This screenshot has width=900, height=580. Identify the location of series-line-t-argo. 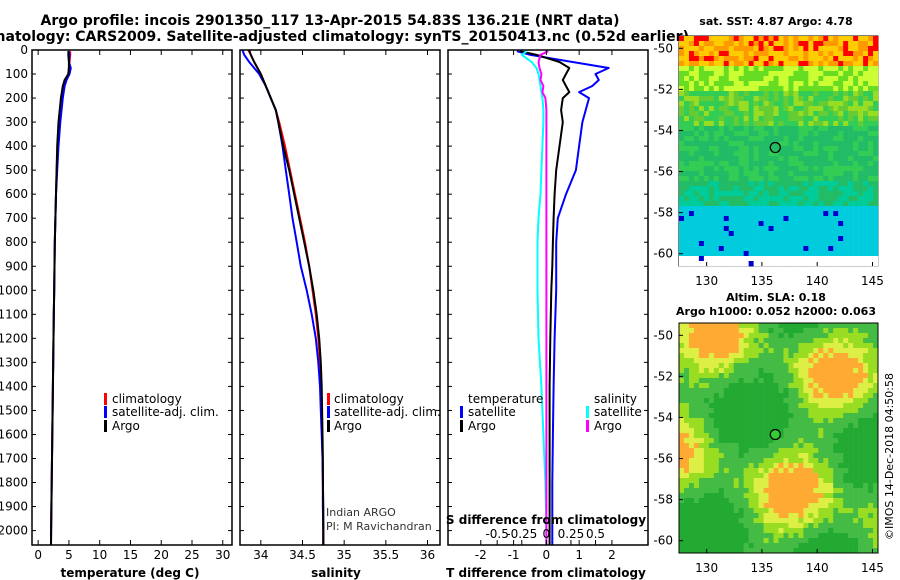
(545, 297).